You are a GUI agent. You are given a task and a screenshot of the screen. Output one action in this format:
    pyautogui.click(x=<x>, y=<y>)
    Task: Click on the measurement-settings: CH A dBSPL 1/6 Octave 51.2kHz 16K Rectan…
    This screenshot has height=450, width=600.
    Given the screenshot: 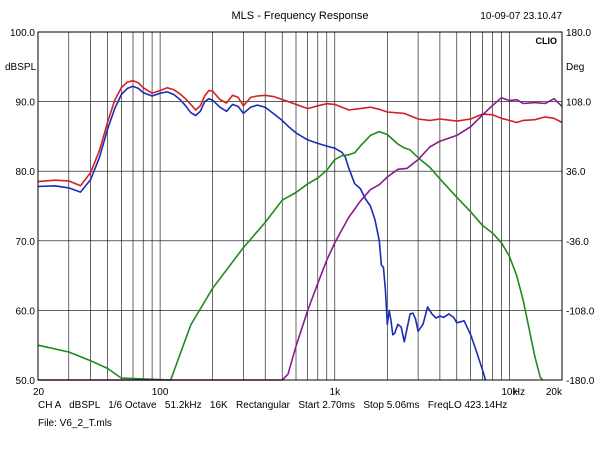 What is the action you would take?
    pyautogui.click(x=273, y=405)
    